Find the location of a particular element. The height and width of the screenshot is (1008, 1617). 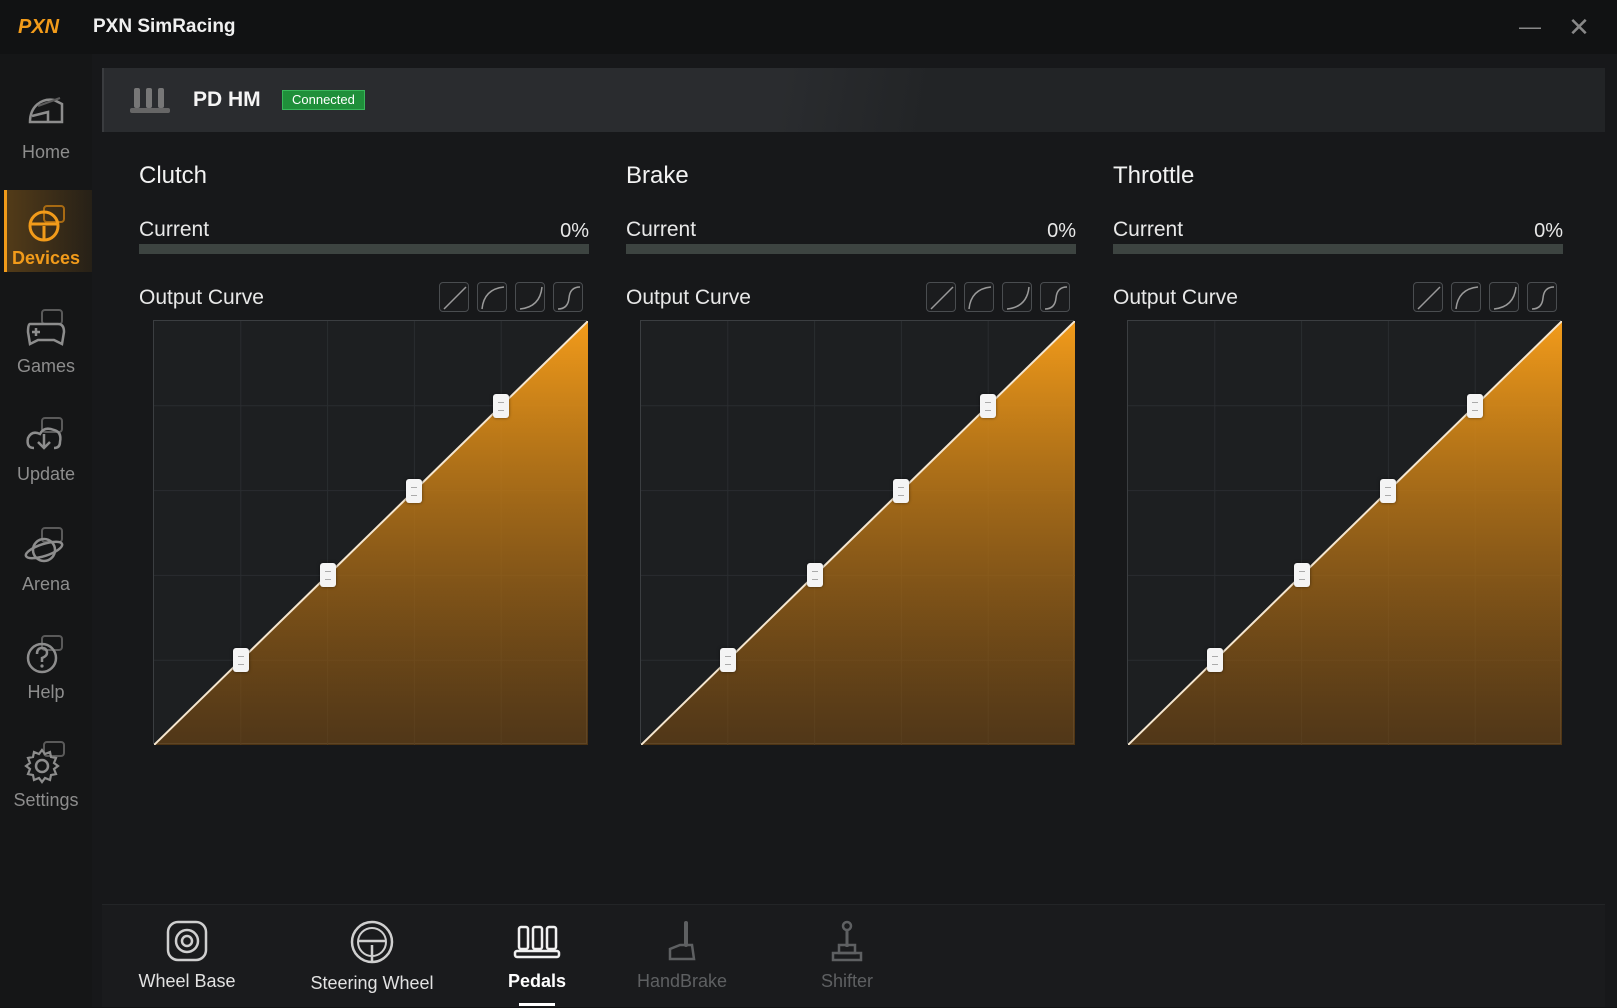

status-badge: Connected is located at coordinates (323, 100).